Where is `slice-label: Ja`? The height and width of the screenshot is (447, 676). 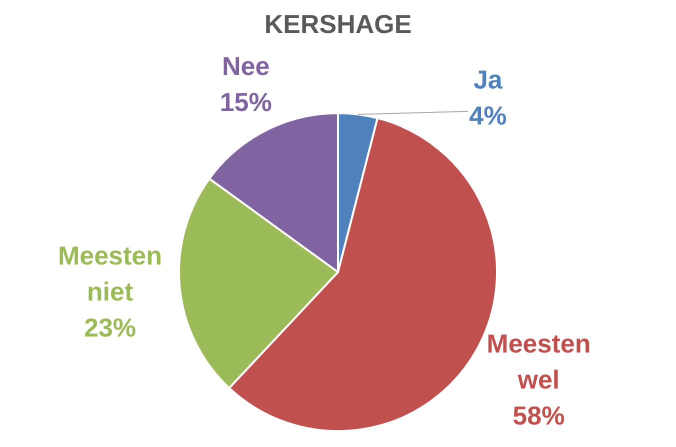
slice-label: Ja is located at coordinates (488, 79).